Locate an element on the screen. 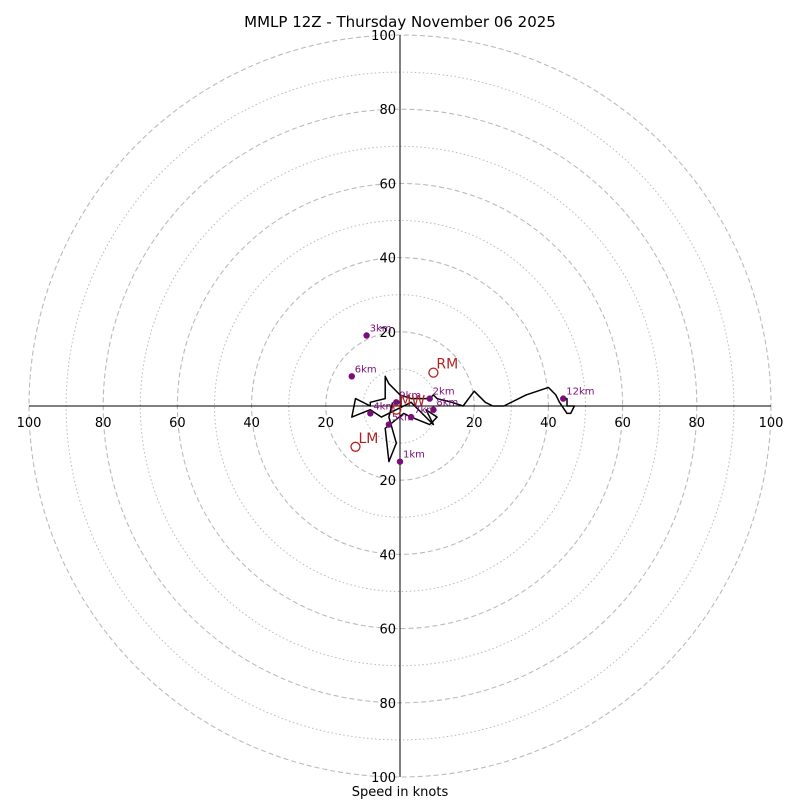  tick-label-left-80: 80 is located at coordinates (103, 423).